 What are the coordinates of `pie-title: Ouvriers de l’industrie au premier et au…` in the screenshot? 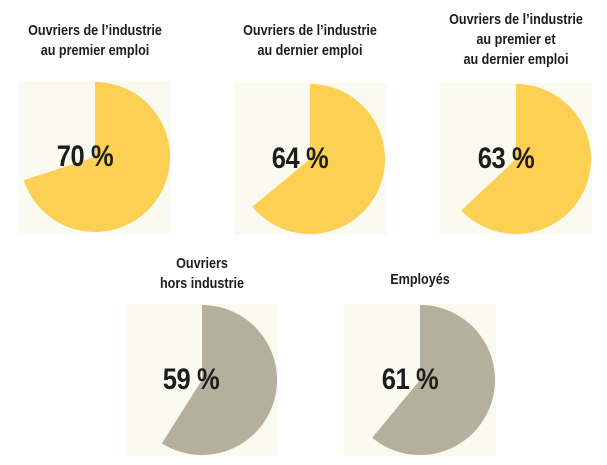 It's located at (516, 40).